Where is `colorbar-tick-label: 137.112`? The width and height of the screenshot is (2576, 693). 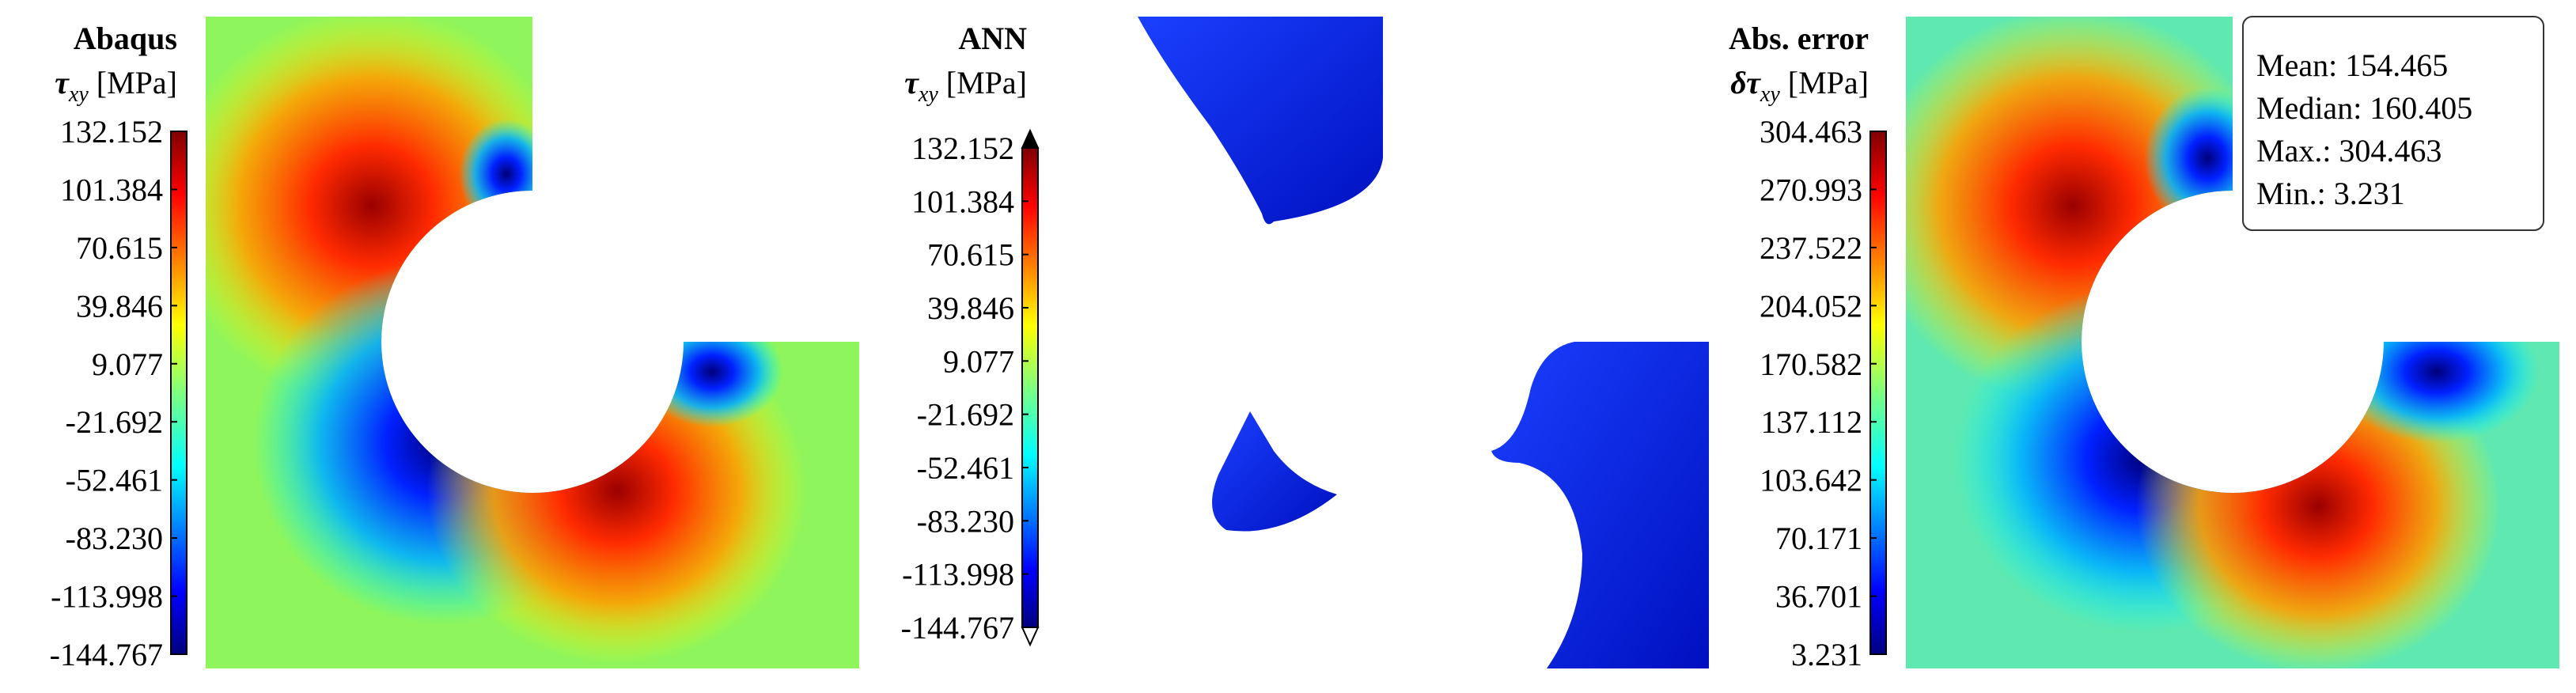
colorbar-tick-label: 137.112 is located at coordinates (1811, 422).